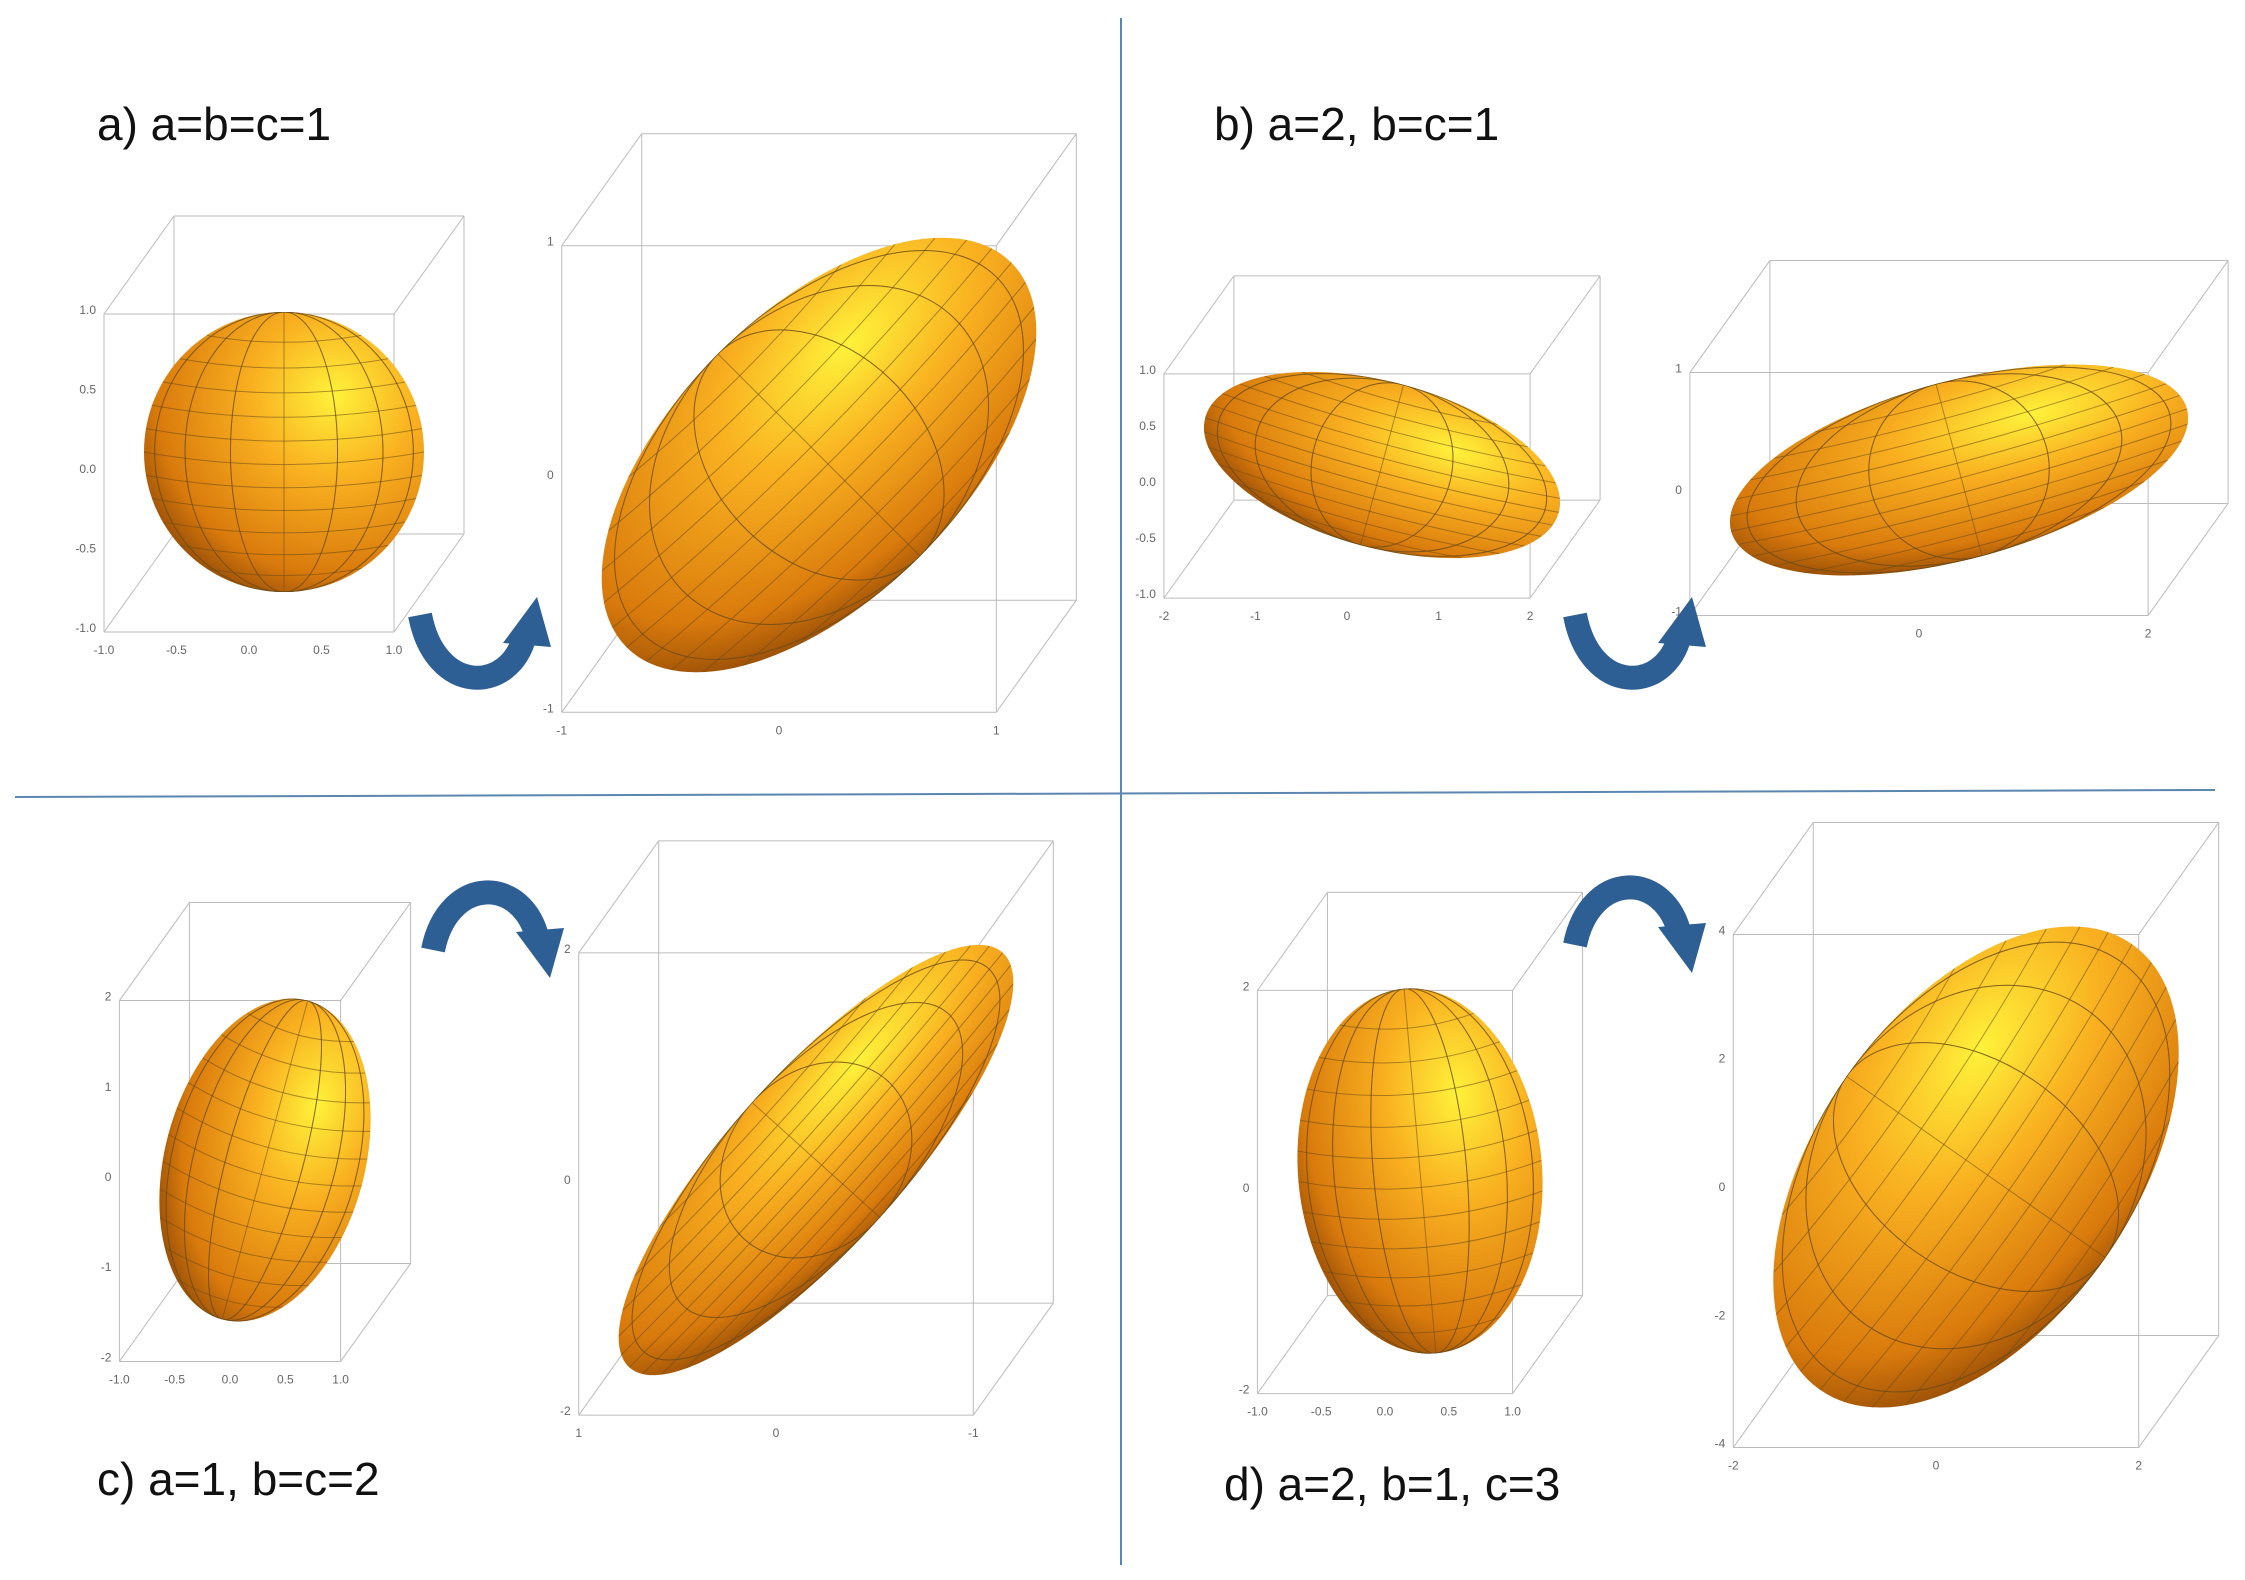 The height and width of the screenshot is (1580, 2245). I want to click on arrow-head, so click(1682, 948).